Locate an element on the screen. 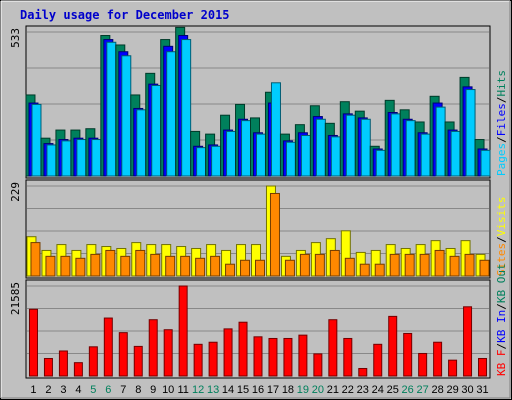 The height and width of the screenshot is (400, 512). legend-item: KB Out is located at coordinates (501, 283).